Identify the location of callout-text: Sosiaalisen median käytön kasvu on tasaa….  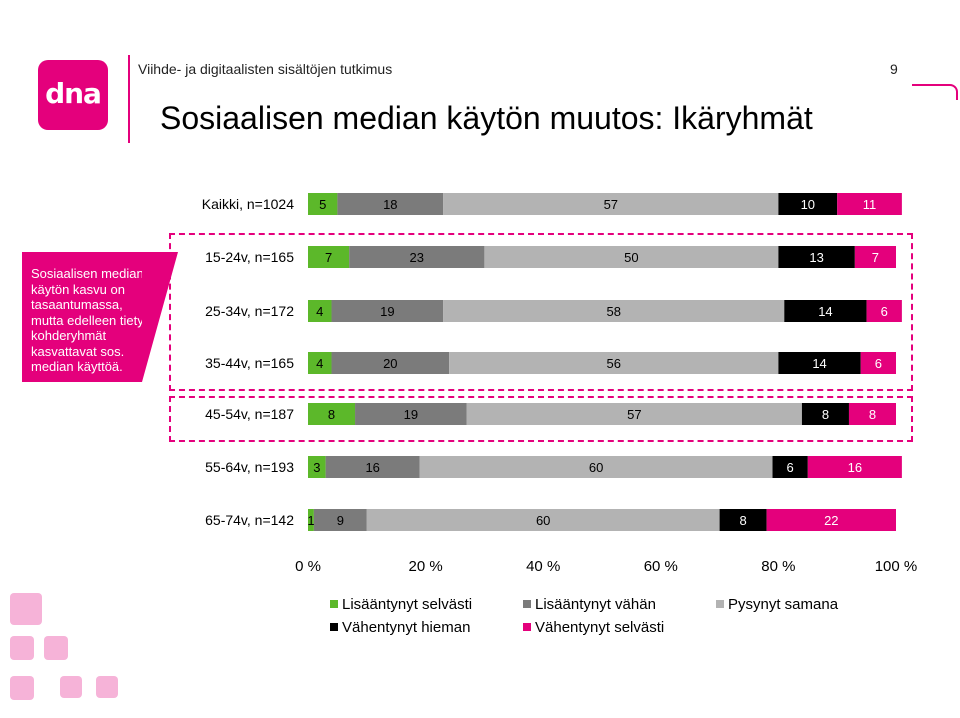
(89, 320).